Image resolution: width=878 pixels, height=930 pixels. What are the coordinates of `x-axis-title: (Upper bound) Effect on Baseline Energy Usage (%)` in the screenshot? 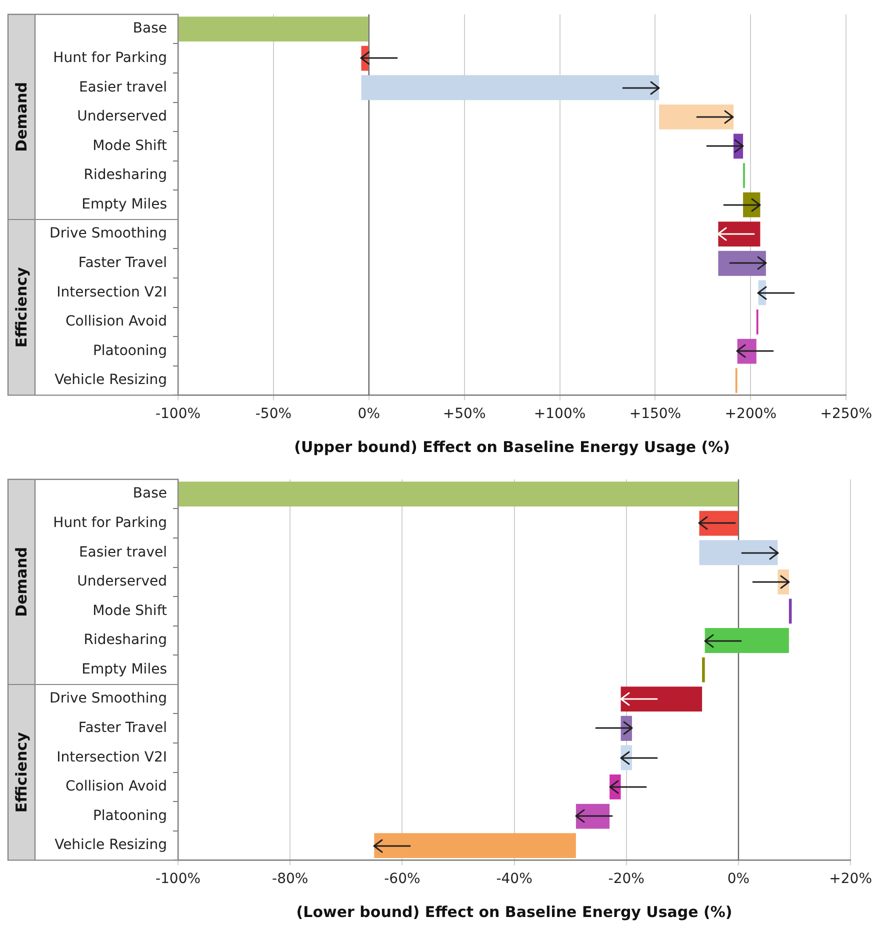 It's located at (512, 447).